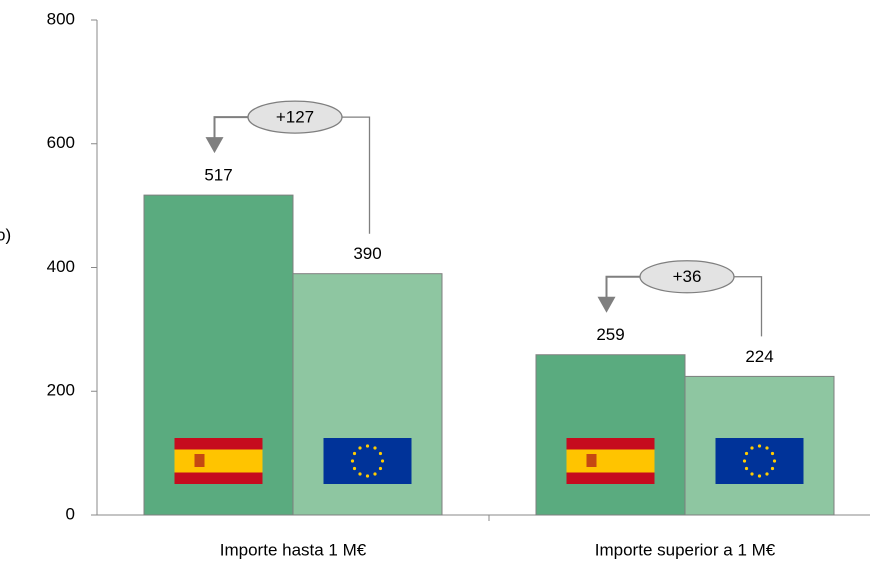  Describe the element at coordinates (5, 234) in the screenshot. I see `y-axis-label: o)` at that location.